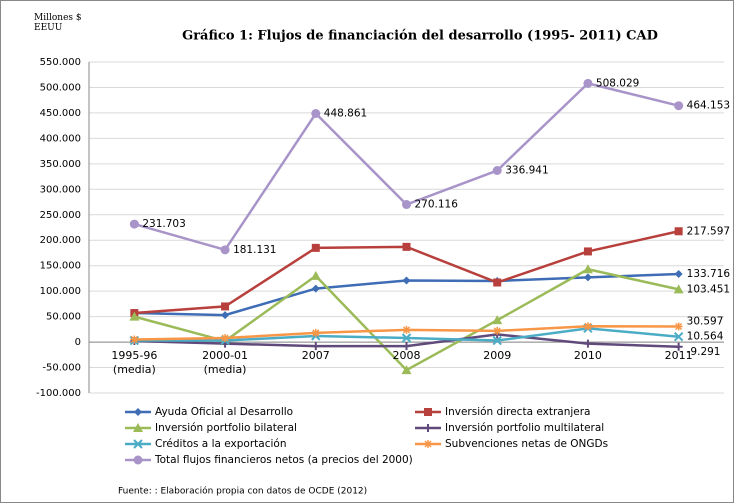 This screenshot has height=503, width=734. I want to click on legend-item: Inversión directa extranjera, so click(502, 412).